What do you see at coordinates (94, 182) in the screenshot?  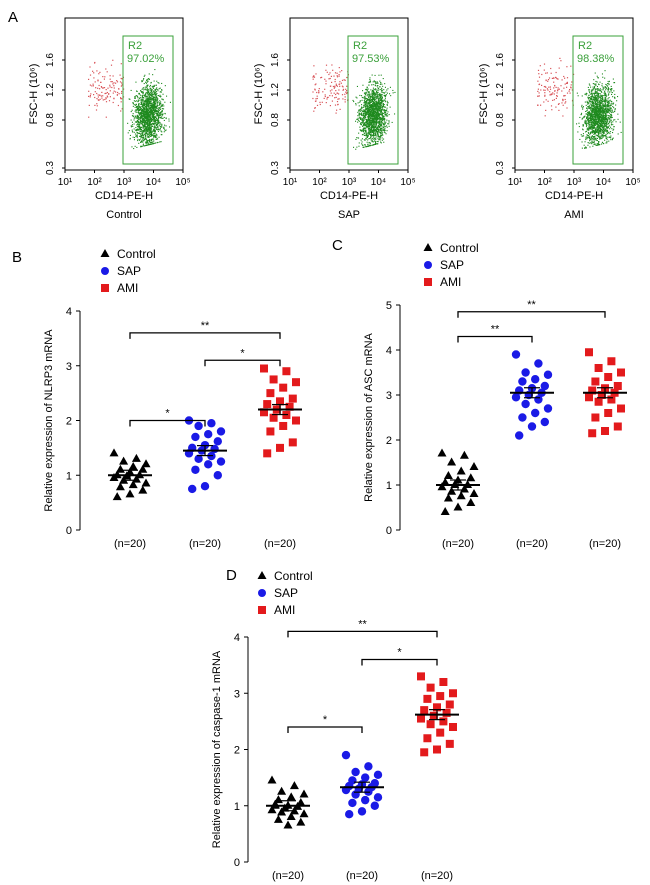 I see `x-tick-label: 10²` at bounding box center [94, 182].